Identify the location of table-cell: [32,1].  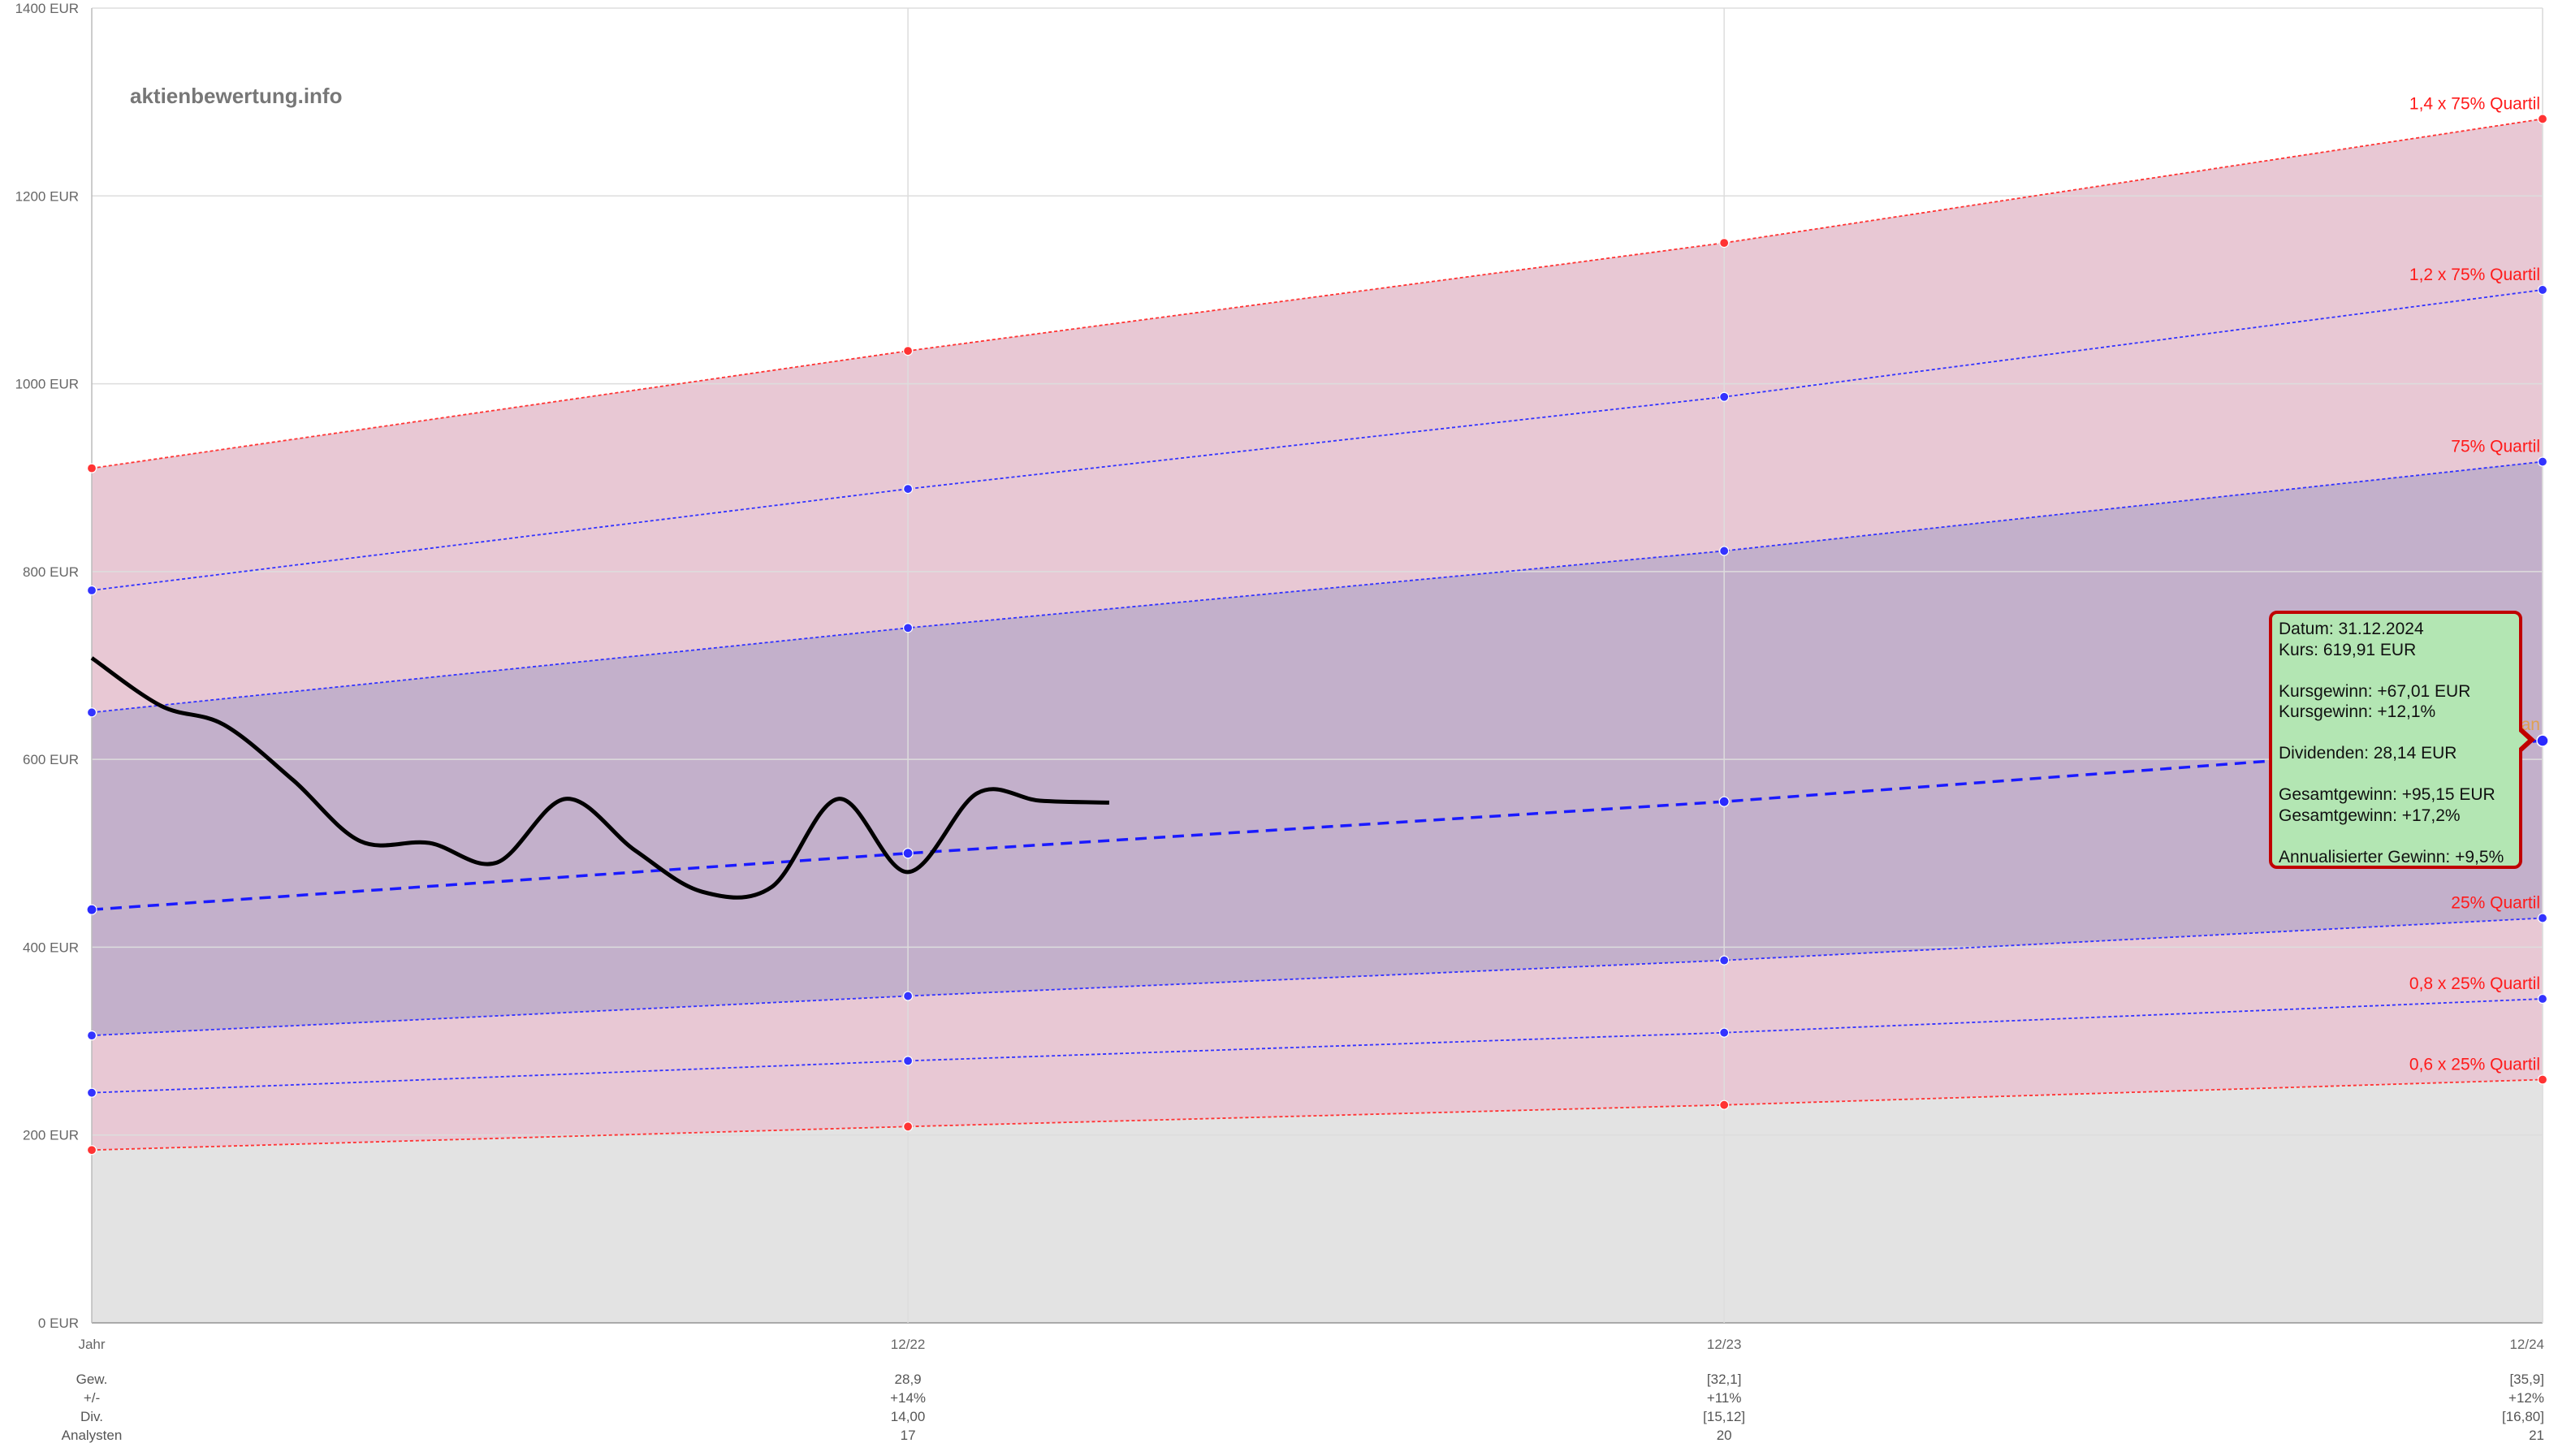
(1725, 1379).